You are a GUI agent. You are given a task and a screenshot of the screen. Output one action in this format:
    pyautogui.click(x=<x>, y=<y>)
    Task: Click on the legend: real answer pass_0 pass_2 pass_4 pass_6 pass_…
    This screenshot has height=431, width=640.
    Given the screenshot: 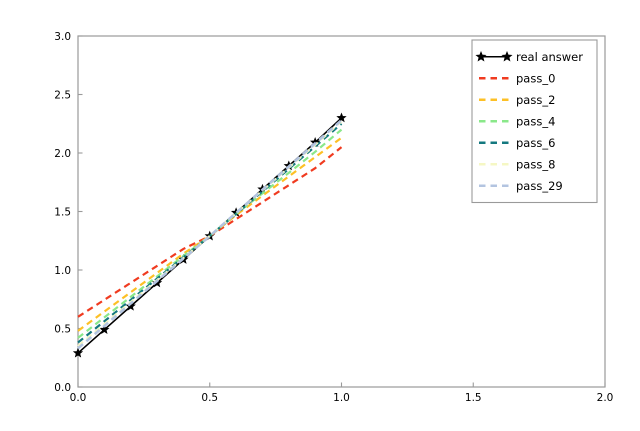 What is the action you would take?
    pyautogui.click(x=534, y=121)
    